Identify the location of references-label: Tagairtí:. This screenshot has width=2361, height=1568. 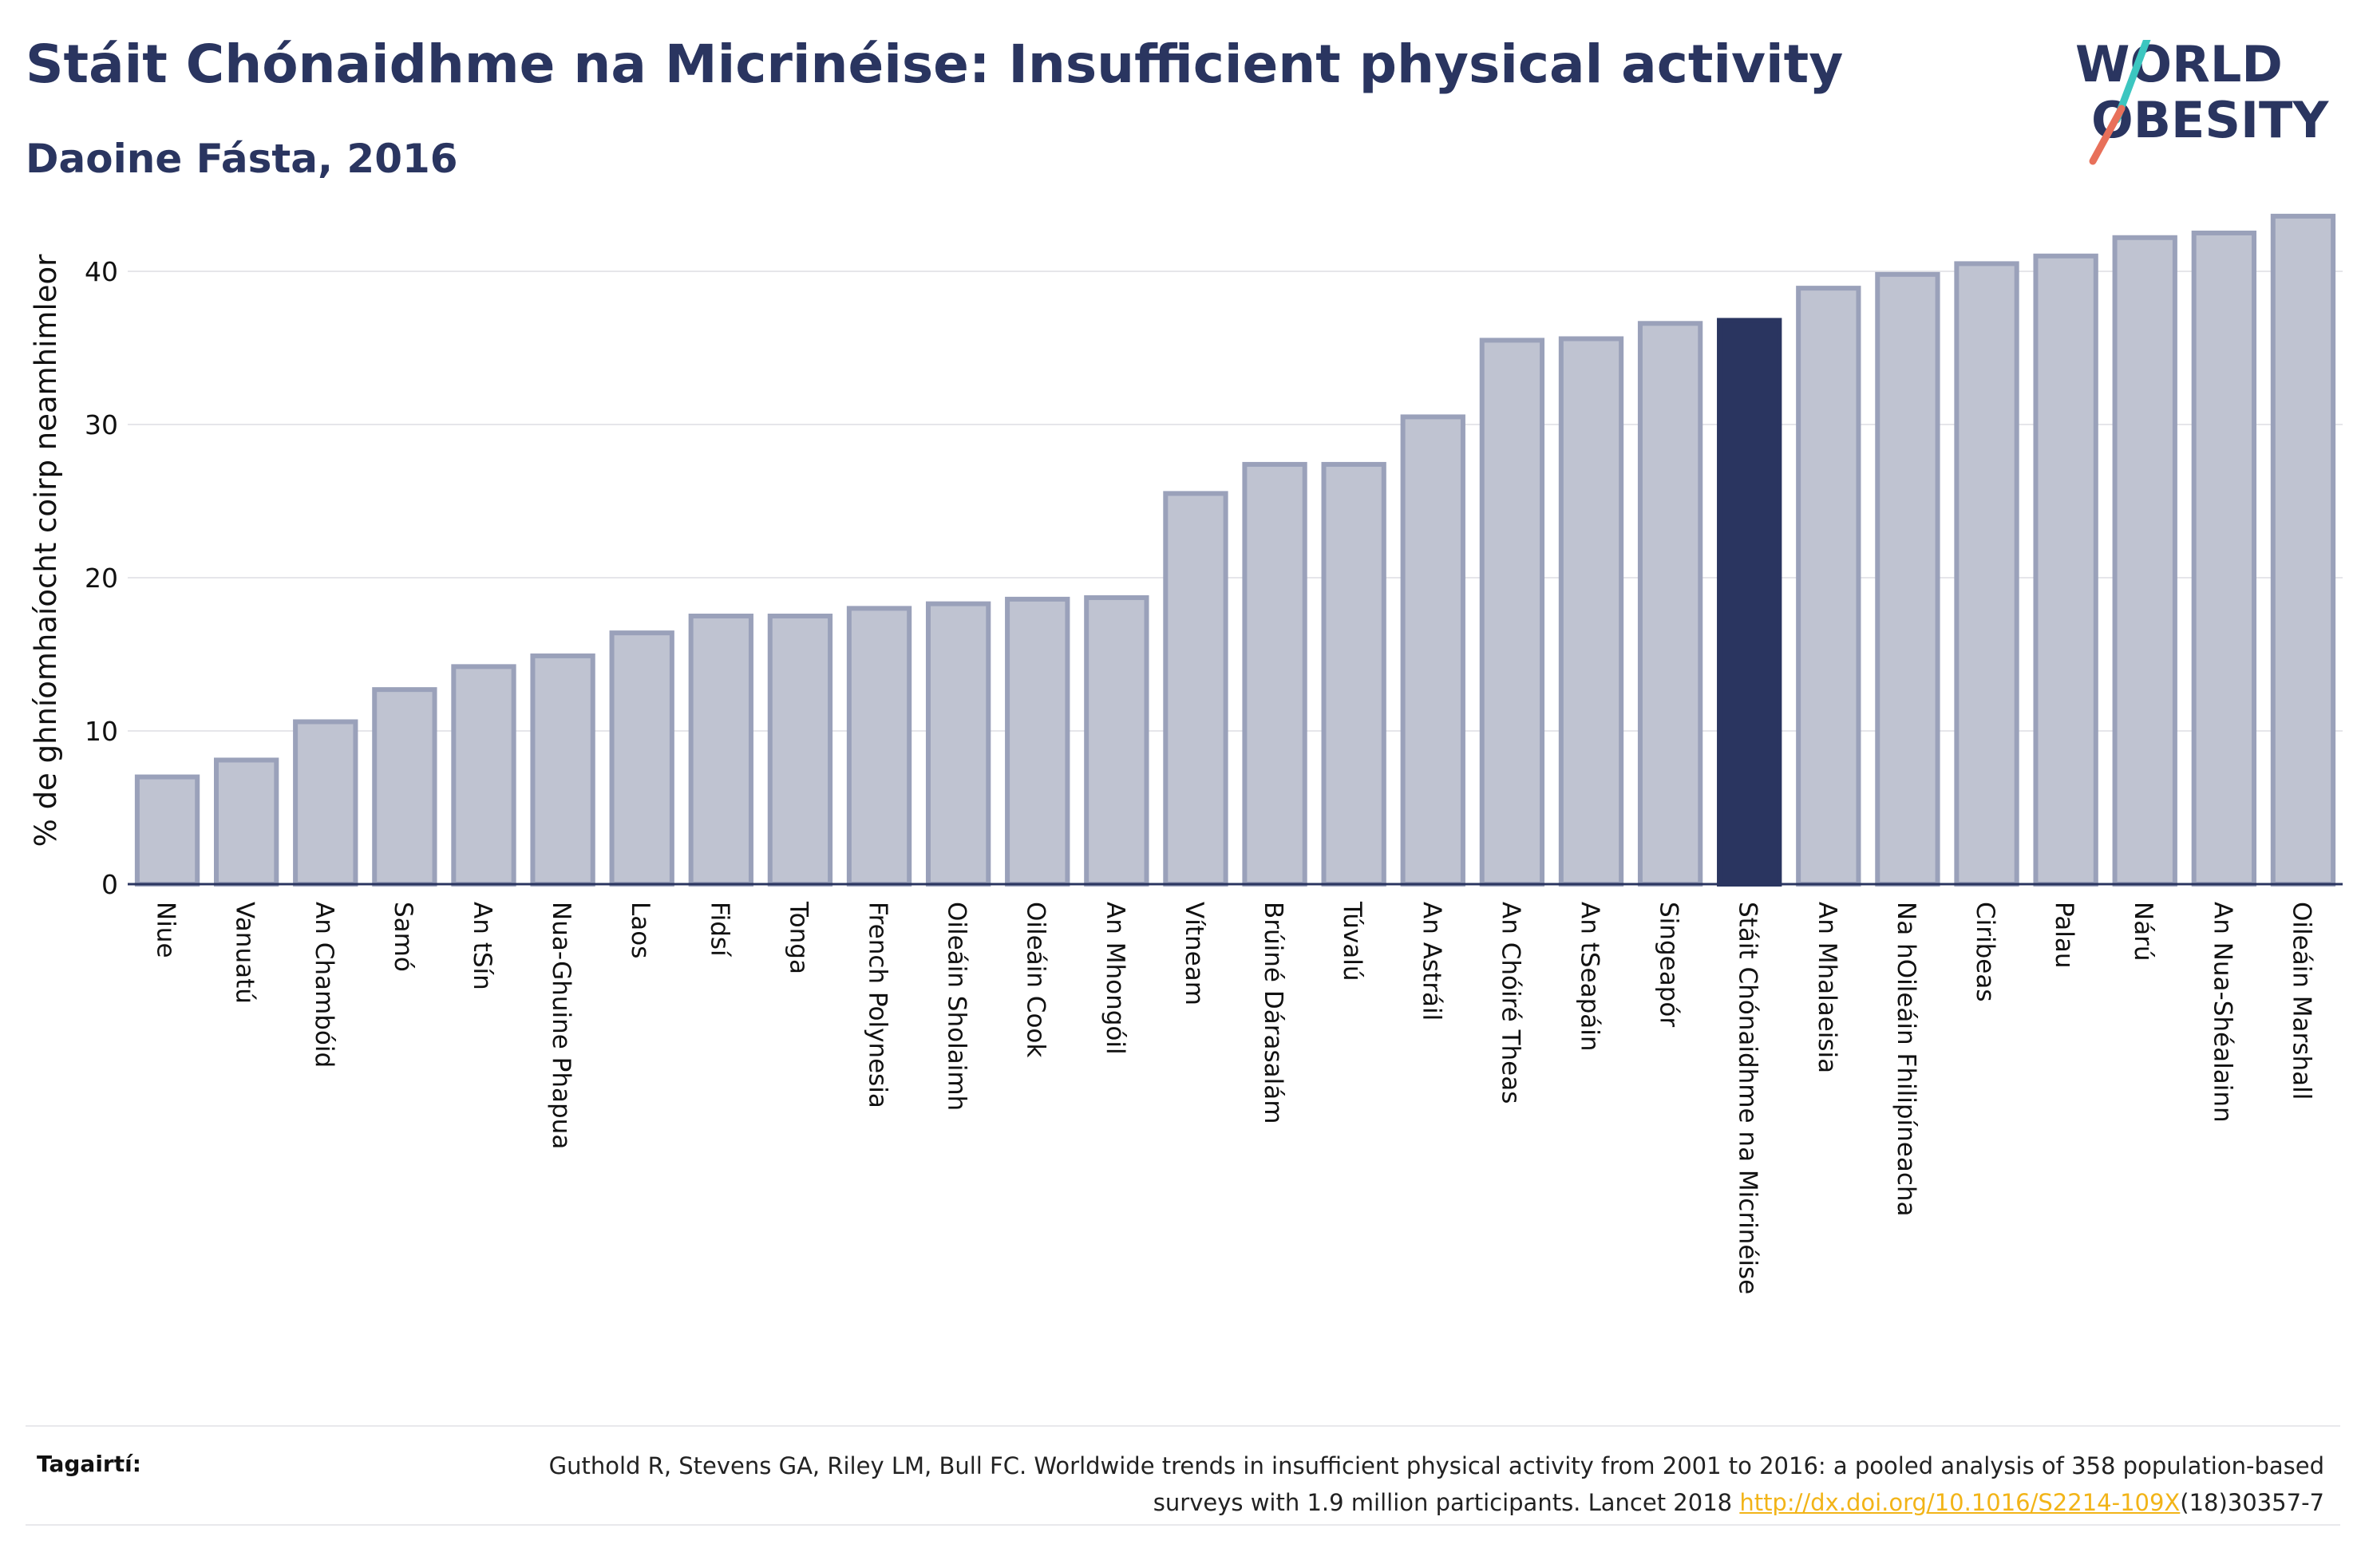
(89, 1464).